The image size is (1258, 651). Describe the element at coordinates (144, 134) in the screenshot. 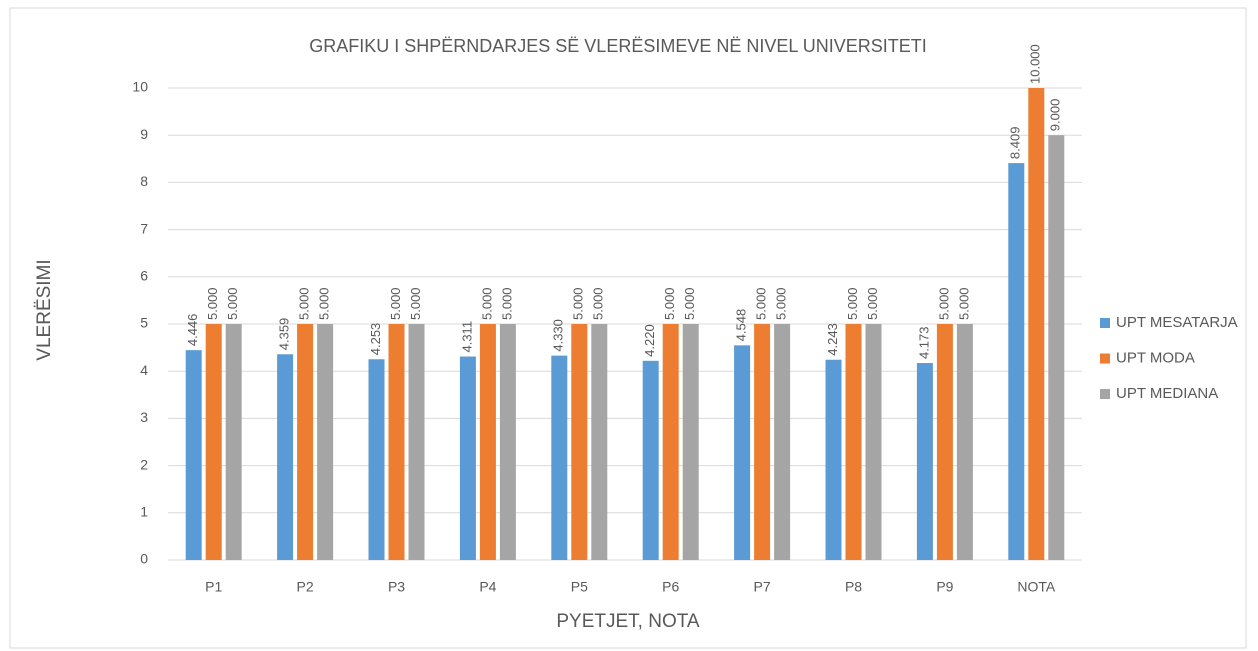

I see `y-tick-label: 9` at that location.